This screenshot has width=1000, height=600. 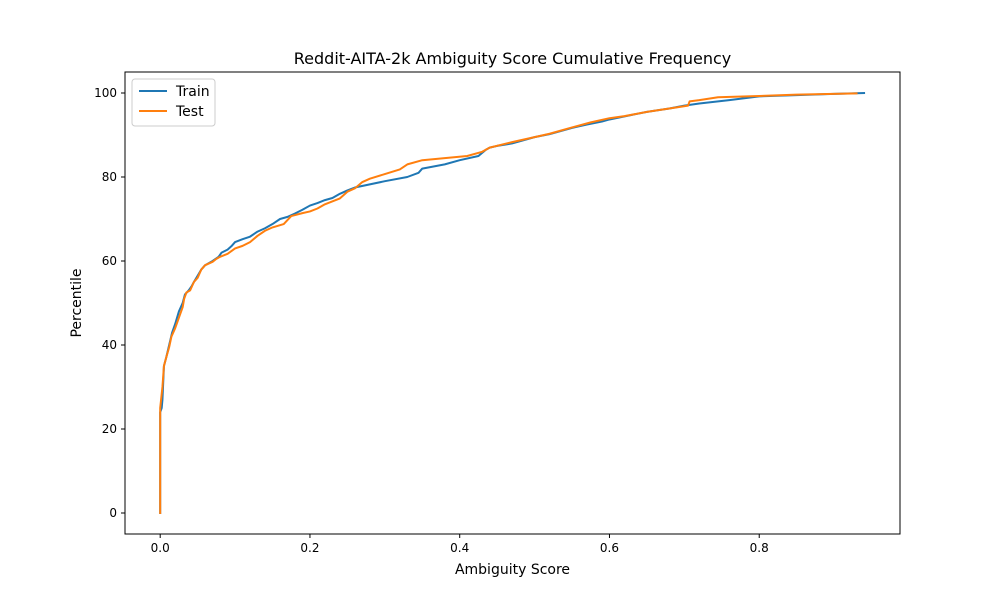 I want to click on y-tick-label: 60, so click(x=109, y=261).